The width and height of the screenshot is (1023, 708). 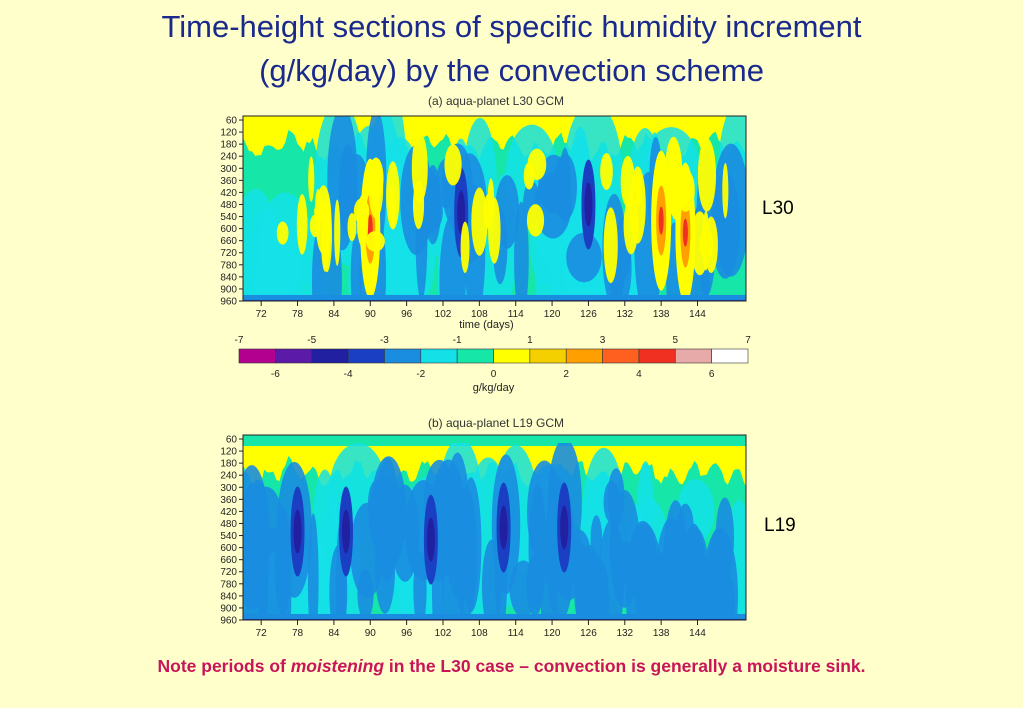 What do you see at coordinates (661, 220) in the screenshot?
I see `moistening-peak` at bounding box center [661, 220].